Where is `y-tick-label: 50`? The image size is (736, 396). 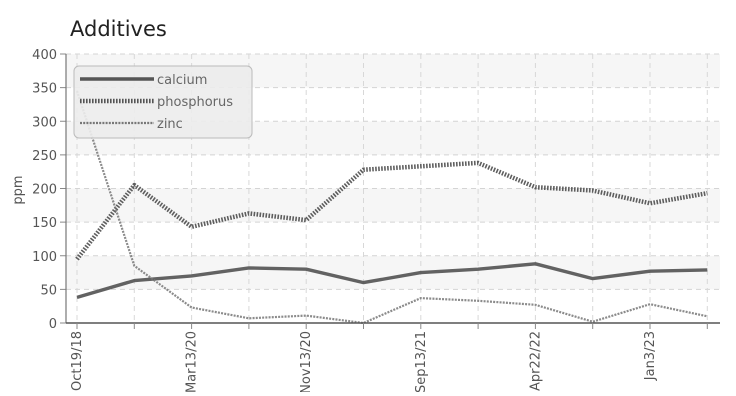 y-tick-label: 50 is located at coordinates (48, 290).